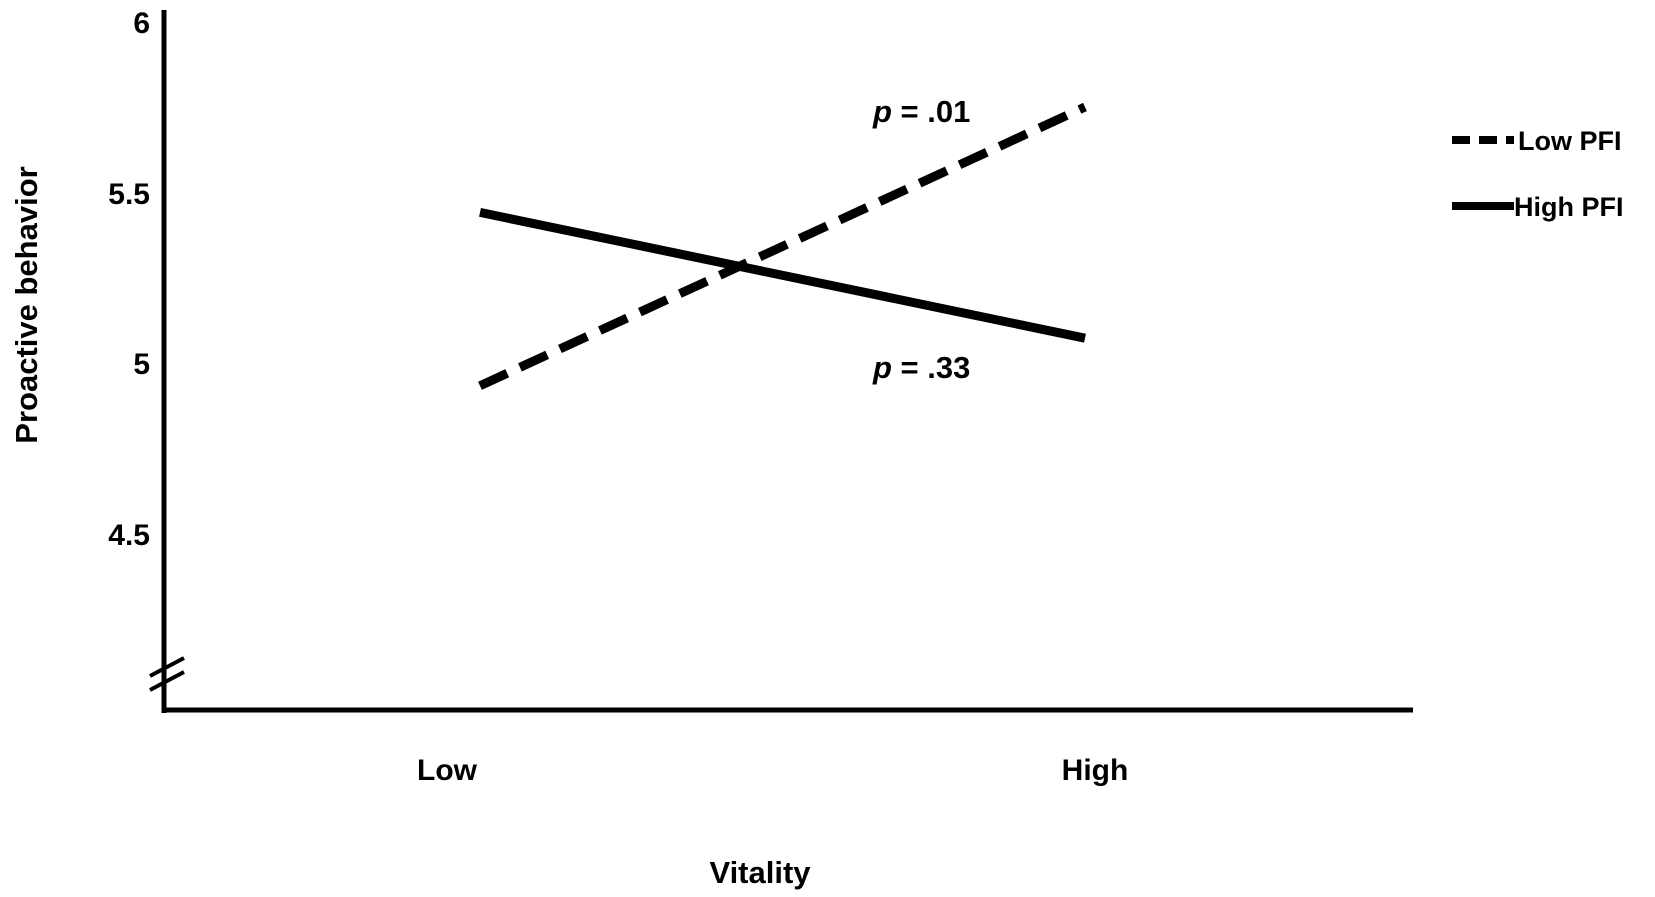  What do you see at coordinates (26, 304) in the screenshot?
I see `y-axis-title: Proactive behavior` at bounding box center [26, 304].